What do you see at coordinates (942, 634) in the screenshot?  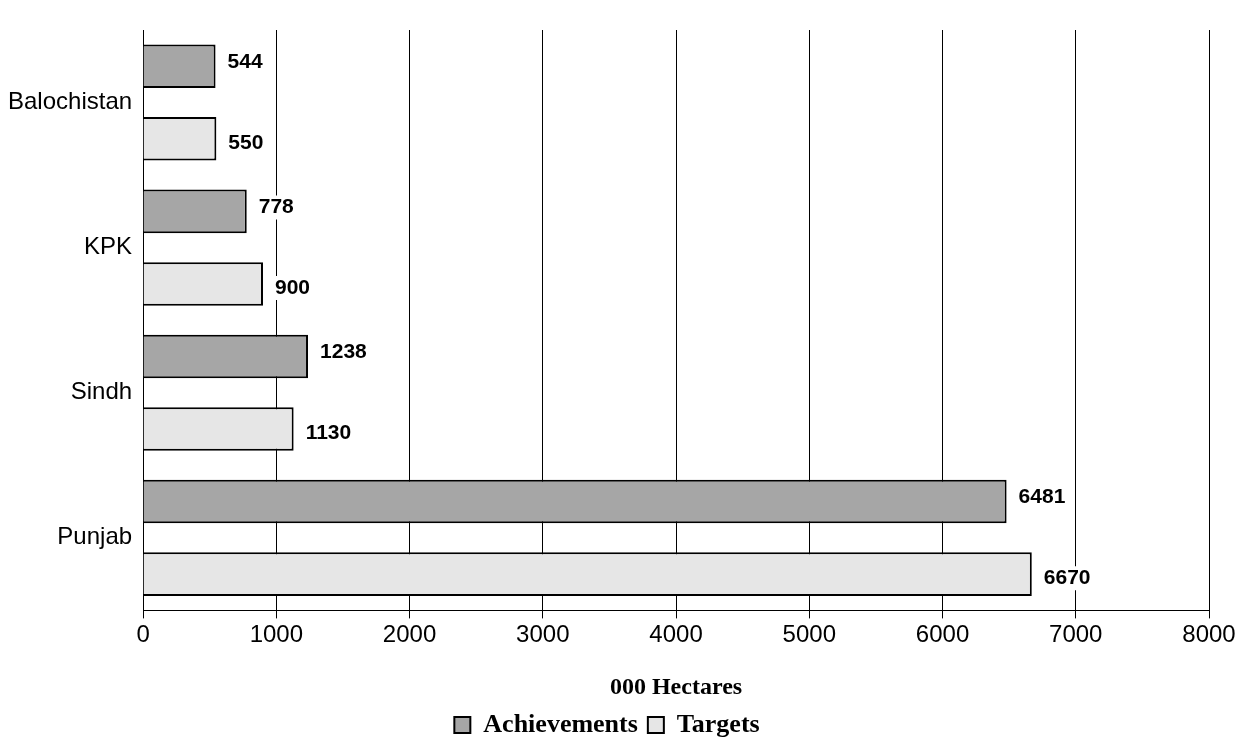 I see `x-tick-label: 6000` at bounding box center [942, 634].